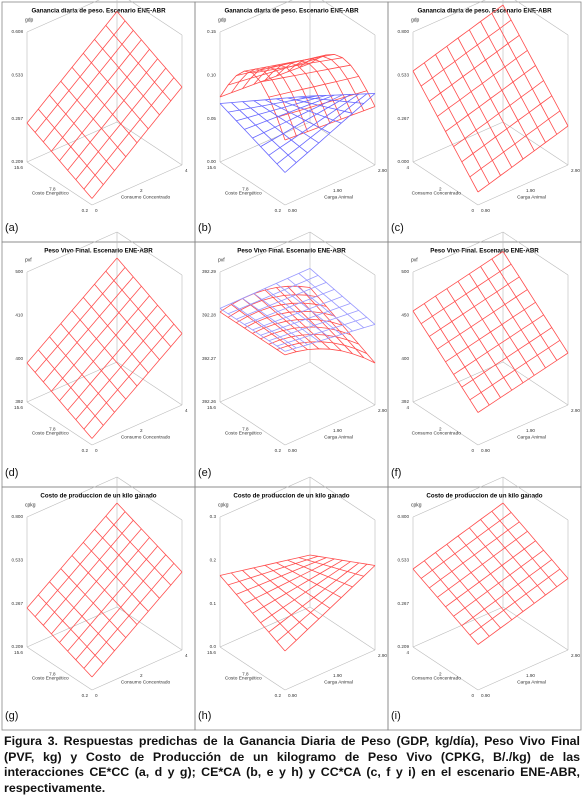  Describe the element at coordinates (146, 437) in the screenshot. I see `y-axis-label: Consumo Concentrado` at that location.